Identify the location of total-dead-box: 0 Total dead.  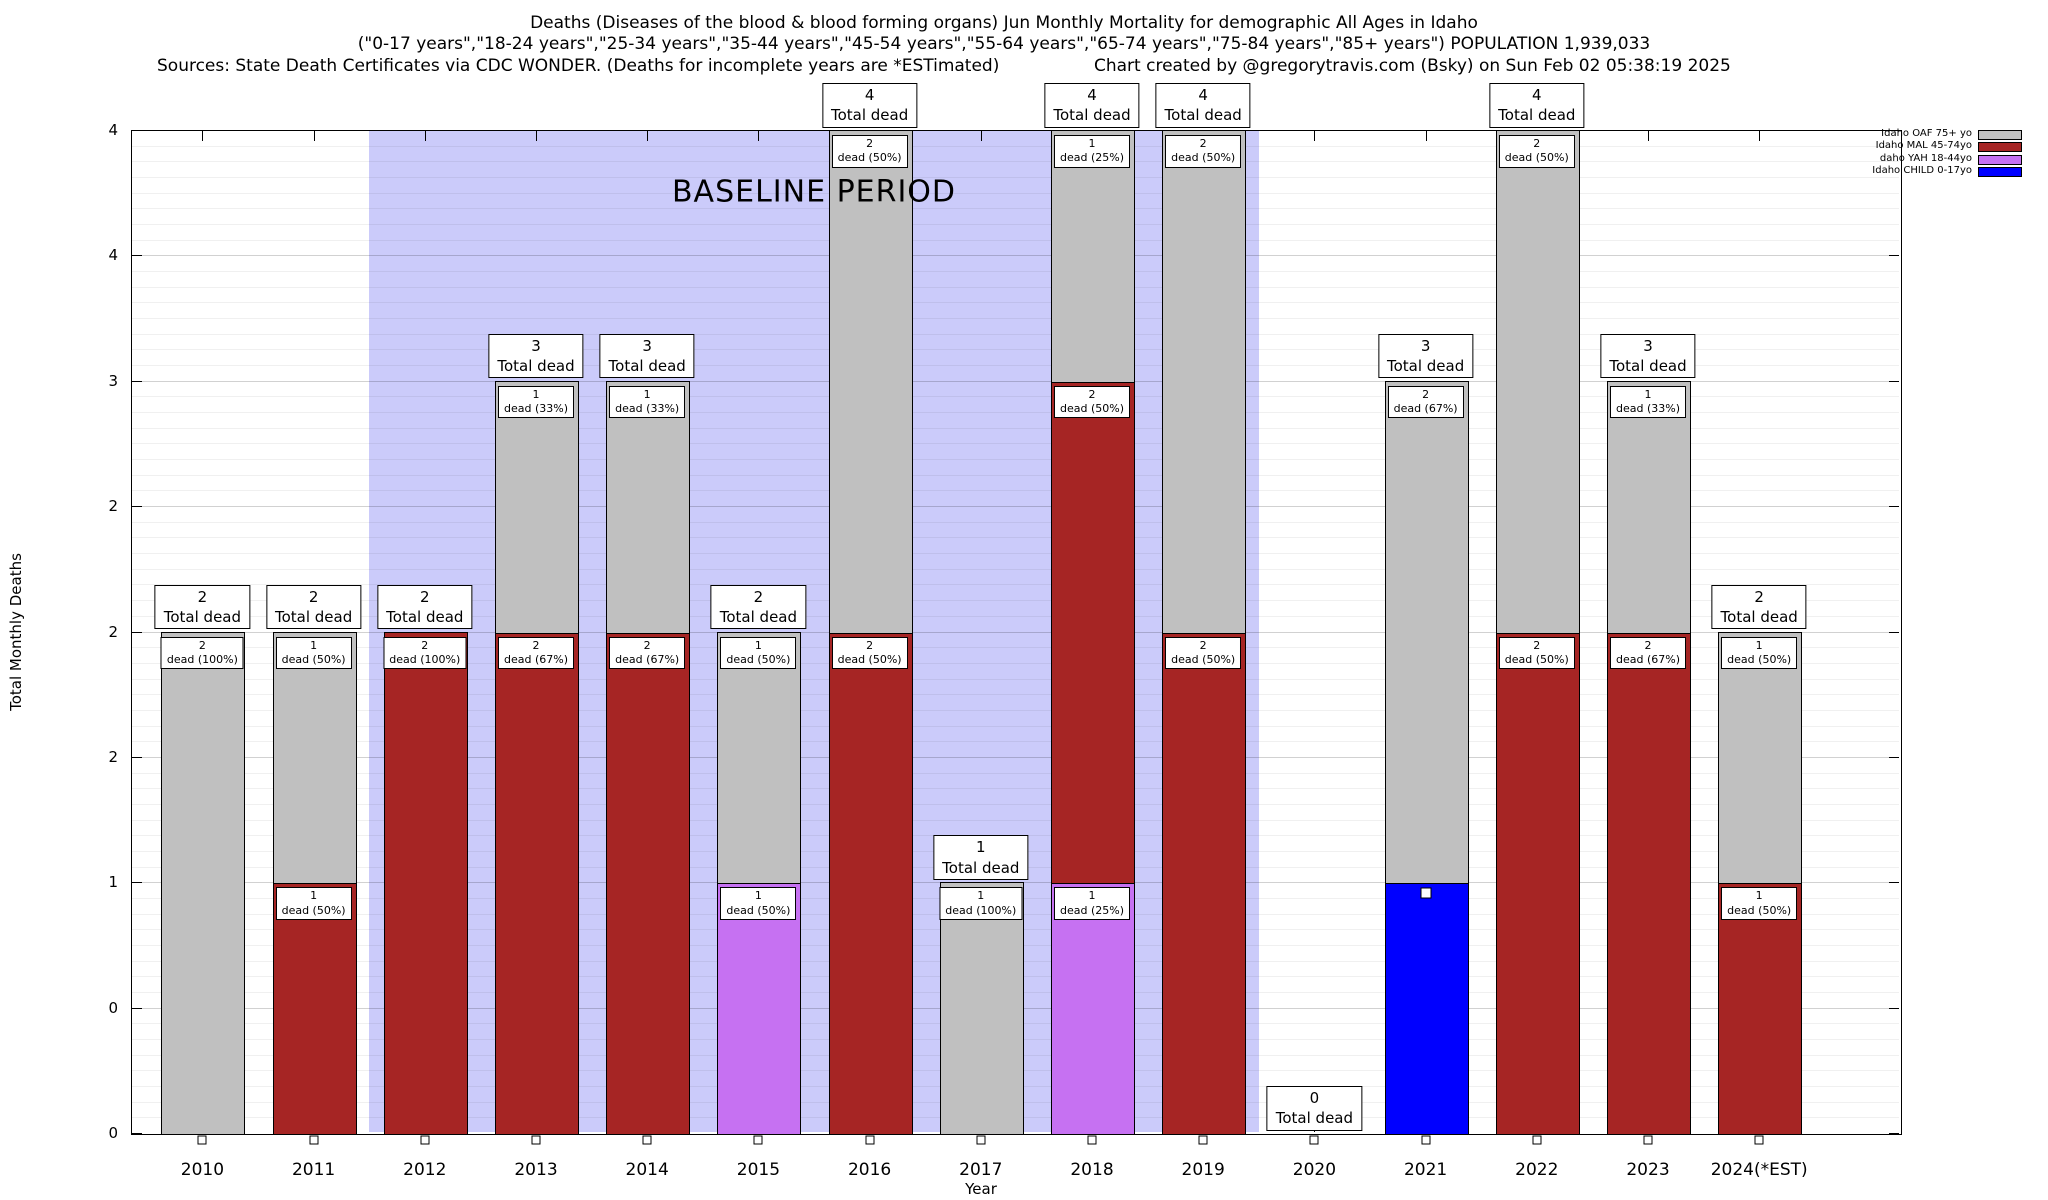
(1314, 1108).